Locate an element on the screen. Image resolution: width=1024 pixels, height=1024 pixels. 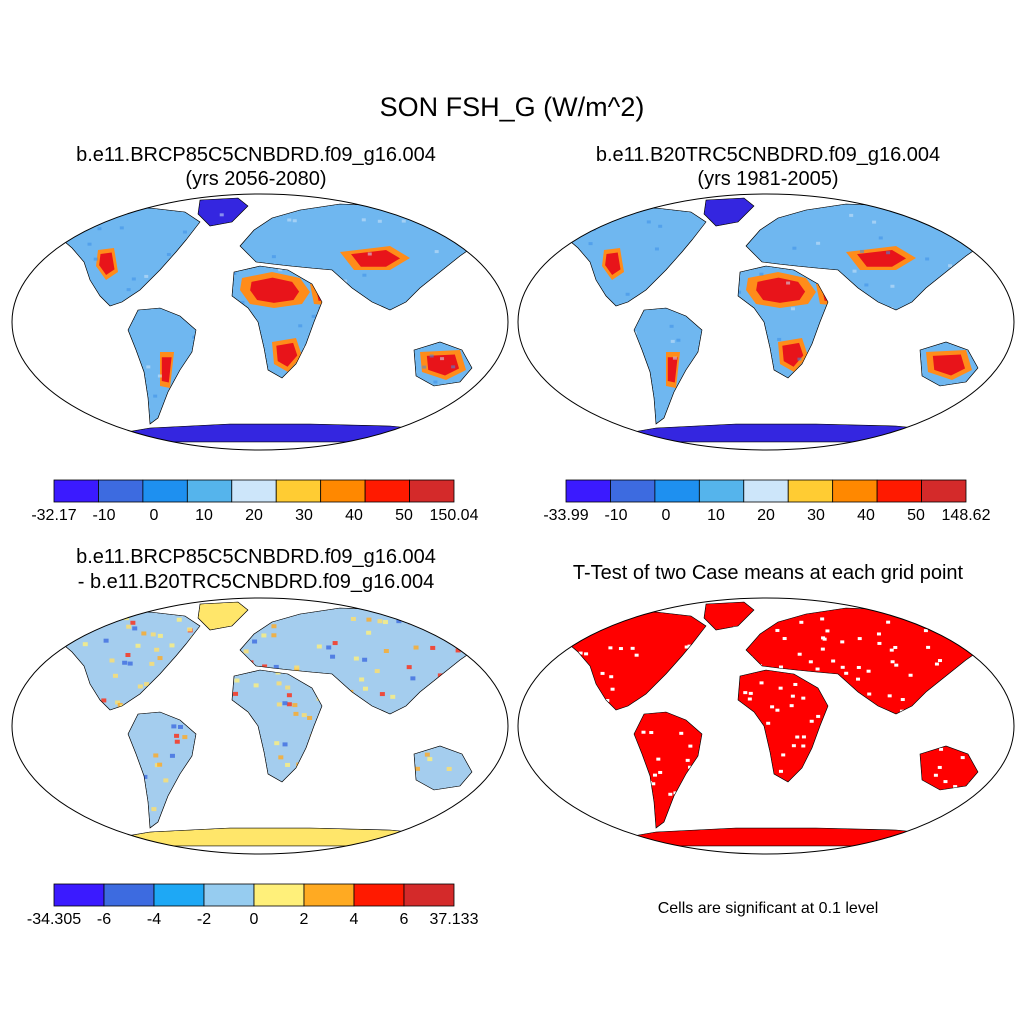
colorbar-label: -6 is located at coordinates (104, 919).